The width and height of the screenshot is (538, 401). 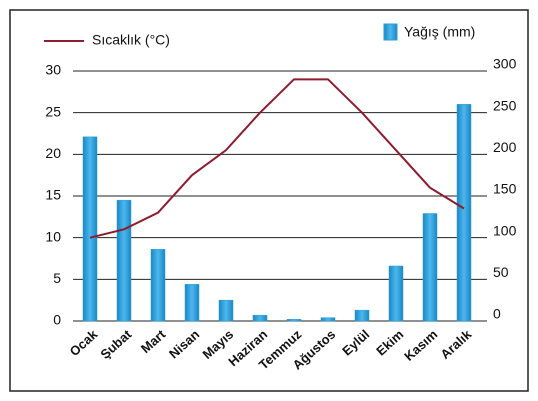 I want to click on x-tick-label: Mart, so click(x=153, y=341).